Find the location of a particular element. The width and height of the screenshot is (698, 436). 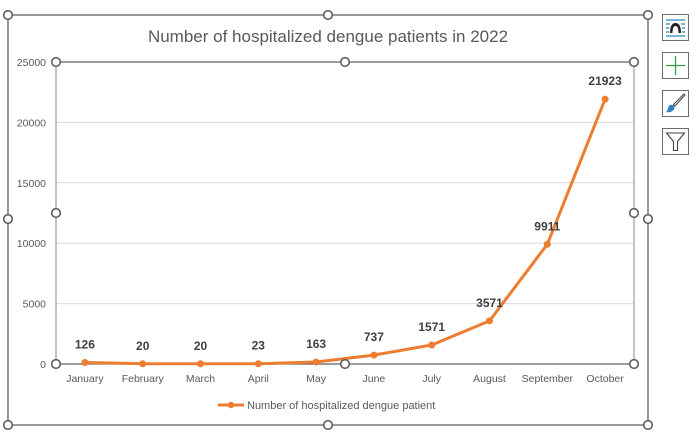

chart-styles-button is located at coordinates (675, 103).